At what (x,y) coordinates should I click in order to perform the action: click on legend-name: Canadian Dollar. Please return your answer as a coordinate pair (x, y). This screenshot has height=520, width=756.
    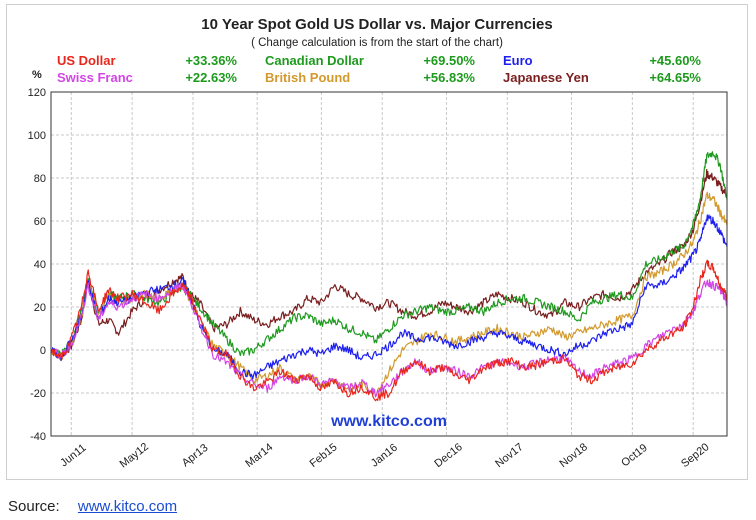
    Looking at the image, I should click on (314, 60).